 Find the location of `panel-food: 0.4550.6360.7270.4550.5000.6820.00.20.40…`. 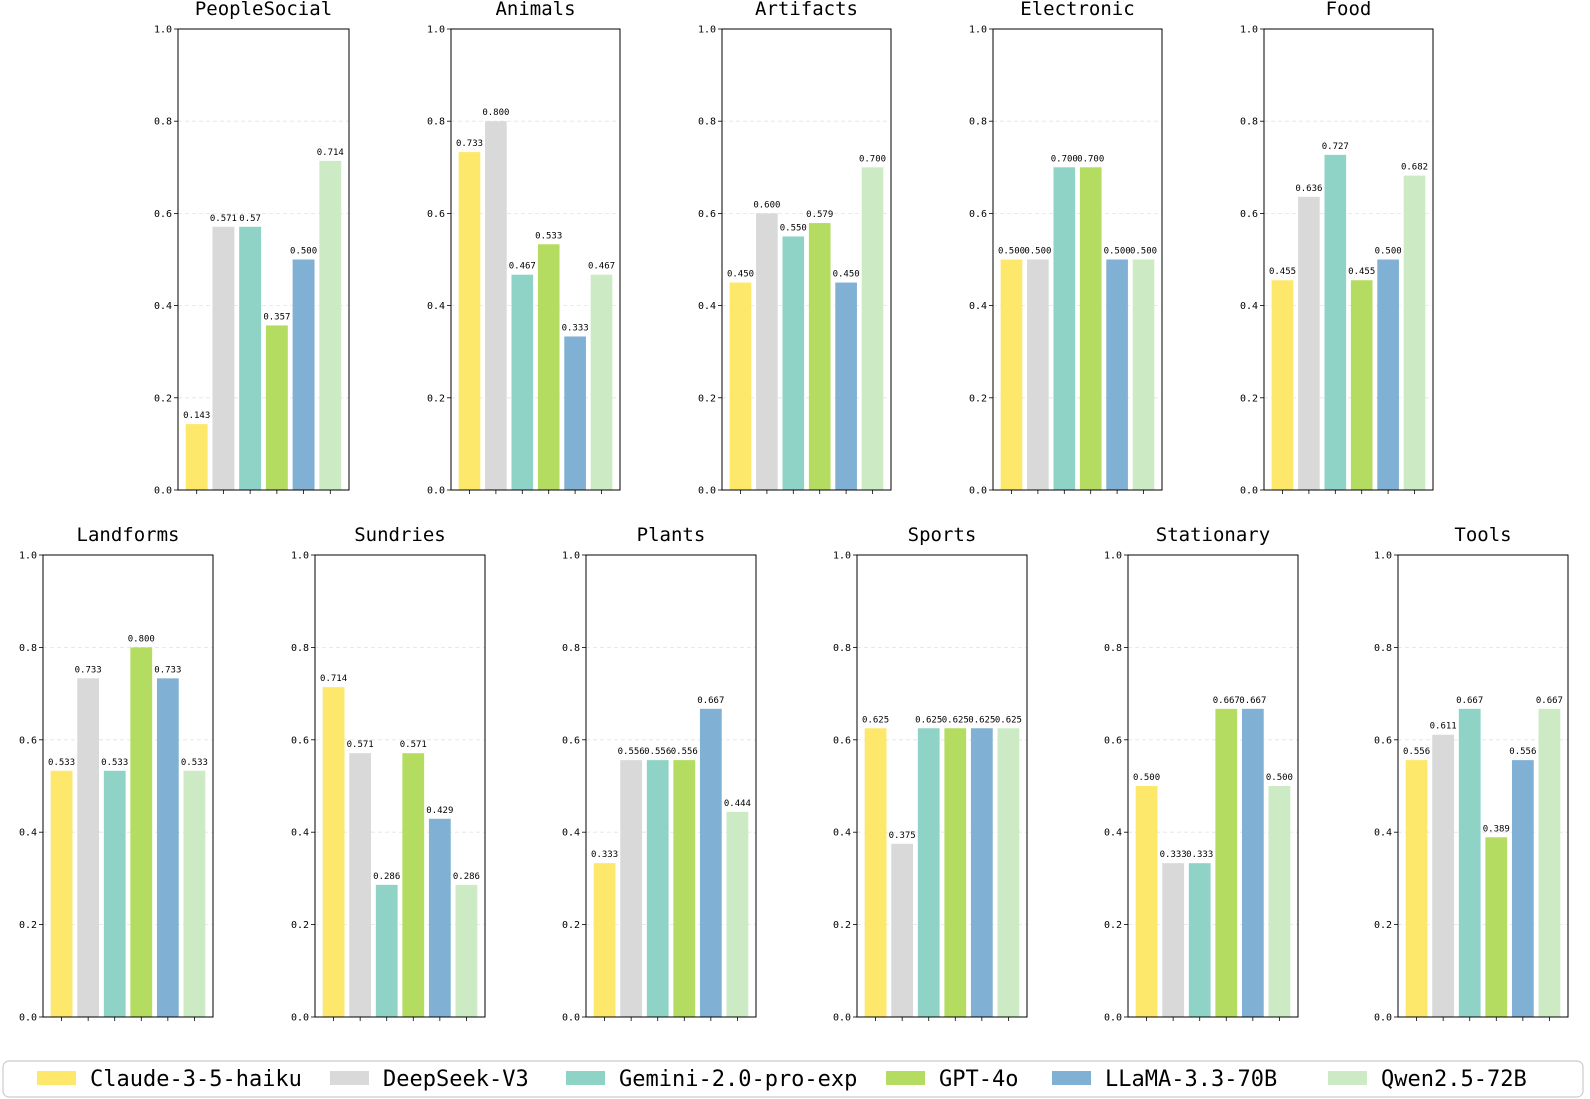

panel-food: 0.4550.6360.7270.4550.5000.6820.00.20.40… is located at coordinates (1337, 248).